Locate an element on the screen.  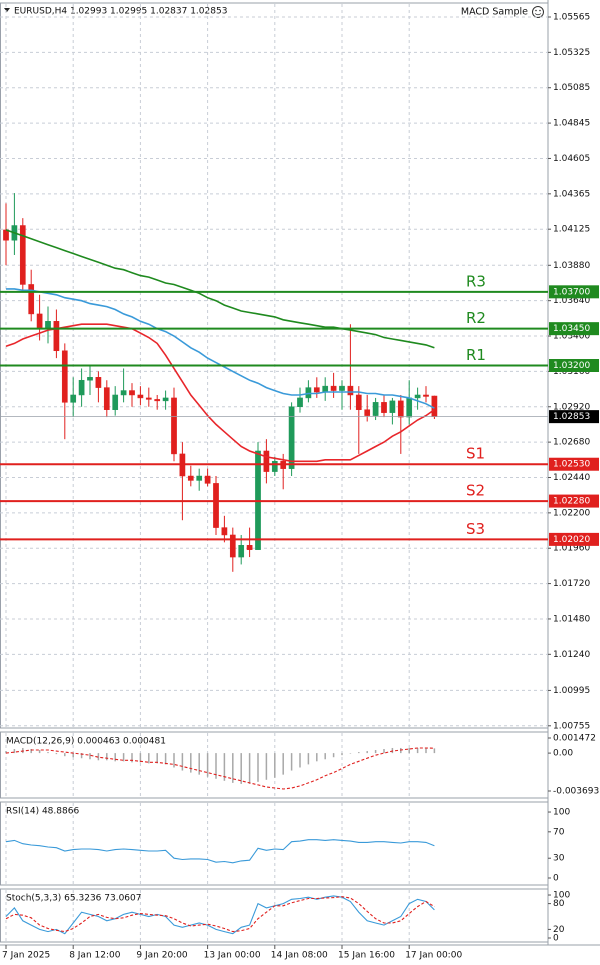
level-price-label: 1.03200 is located at coordinates (571, 366).